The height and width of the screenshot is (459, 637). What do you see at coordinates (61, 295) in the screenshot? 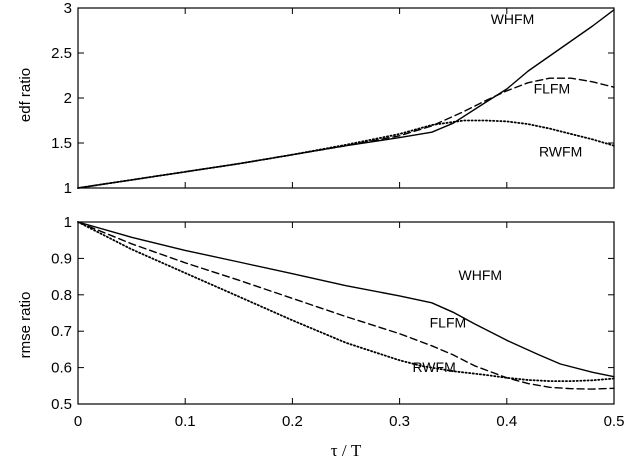
I see `rmse-ytick-label: 0.8` at bounding box center [61, 295].